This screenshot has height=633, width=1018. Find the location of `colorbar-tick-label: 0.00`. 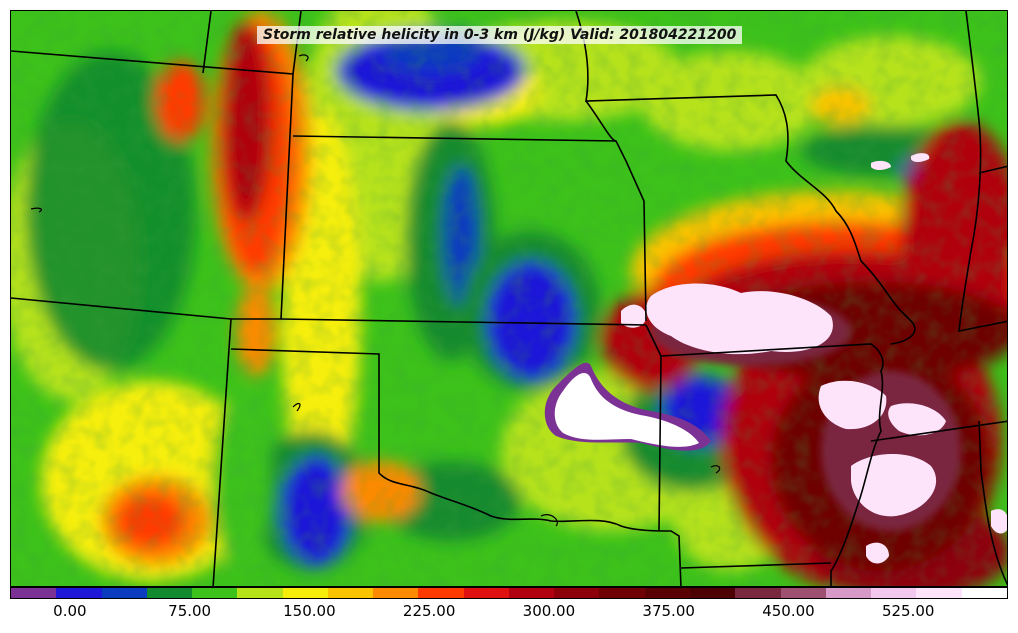

colorbar-tick-label: 0.00 is located at coordinates (70, 611).